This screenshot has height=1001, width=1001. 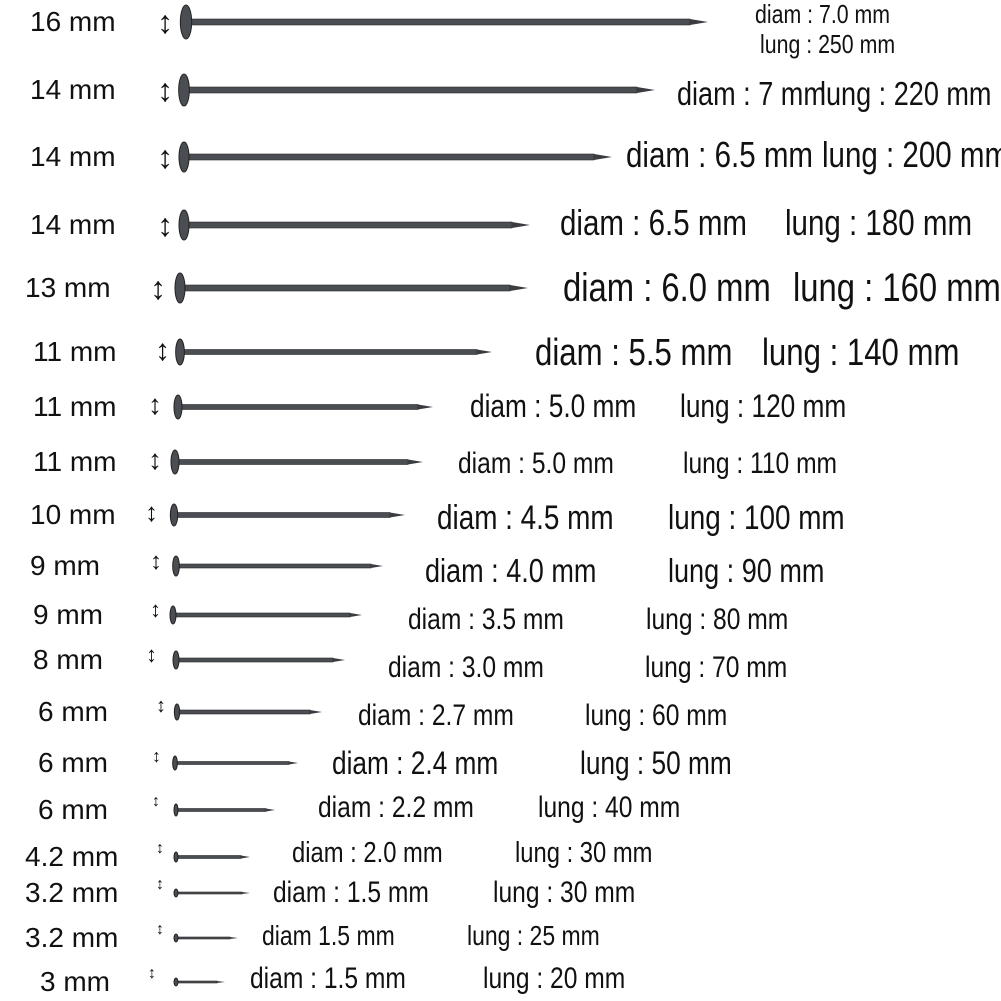 What do you see at coordinates (68, 614) in the screenshot?
I see `head-diameter-label: 9 mm` at bounding box center [68, 614].